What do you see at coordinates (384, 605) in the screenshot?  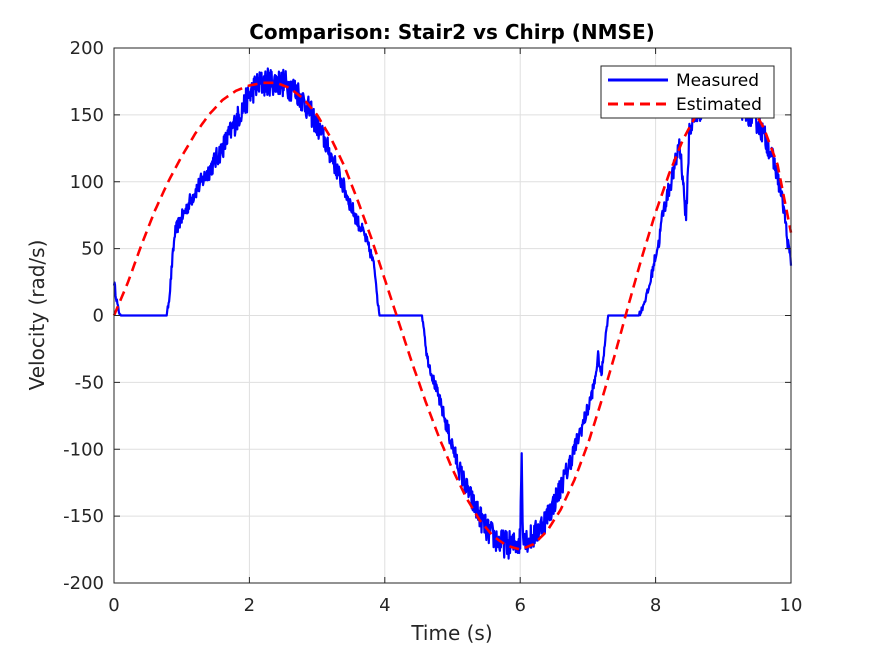 I see `x-tick-label: 4` at bounding box center [384, 605].